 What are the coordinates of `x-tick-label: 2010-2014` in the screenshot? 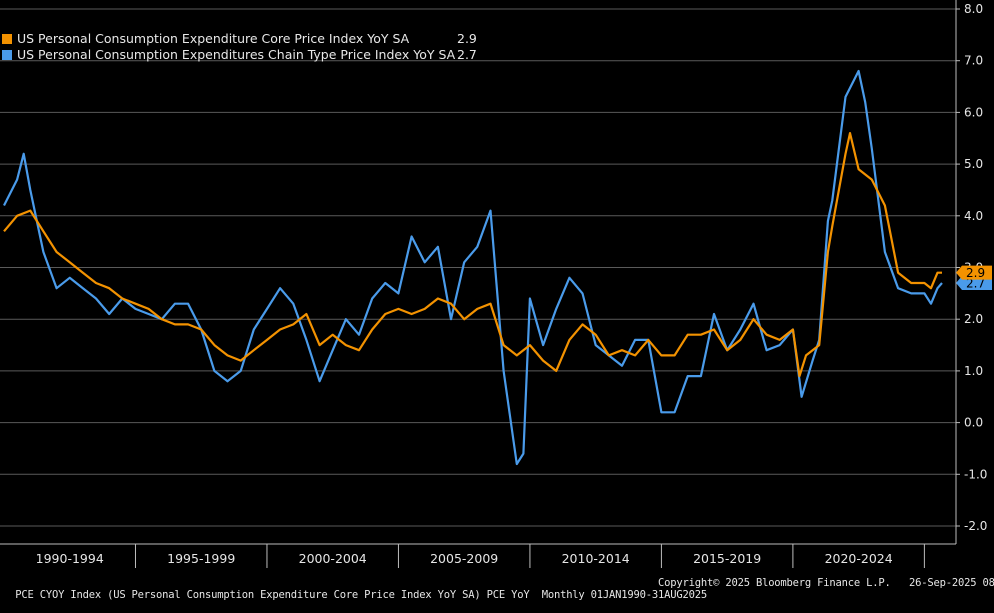 It's located at (596, 558).